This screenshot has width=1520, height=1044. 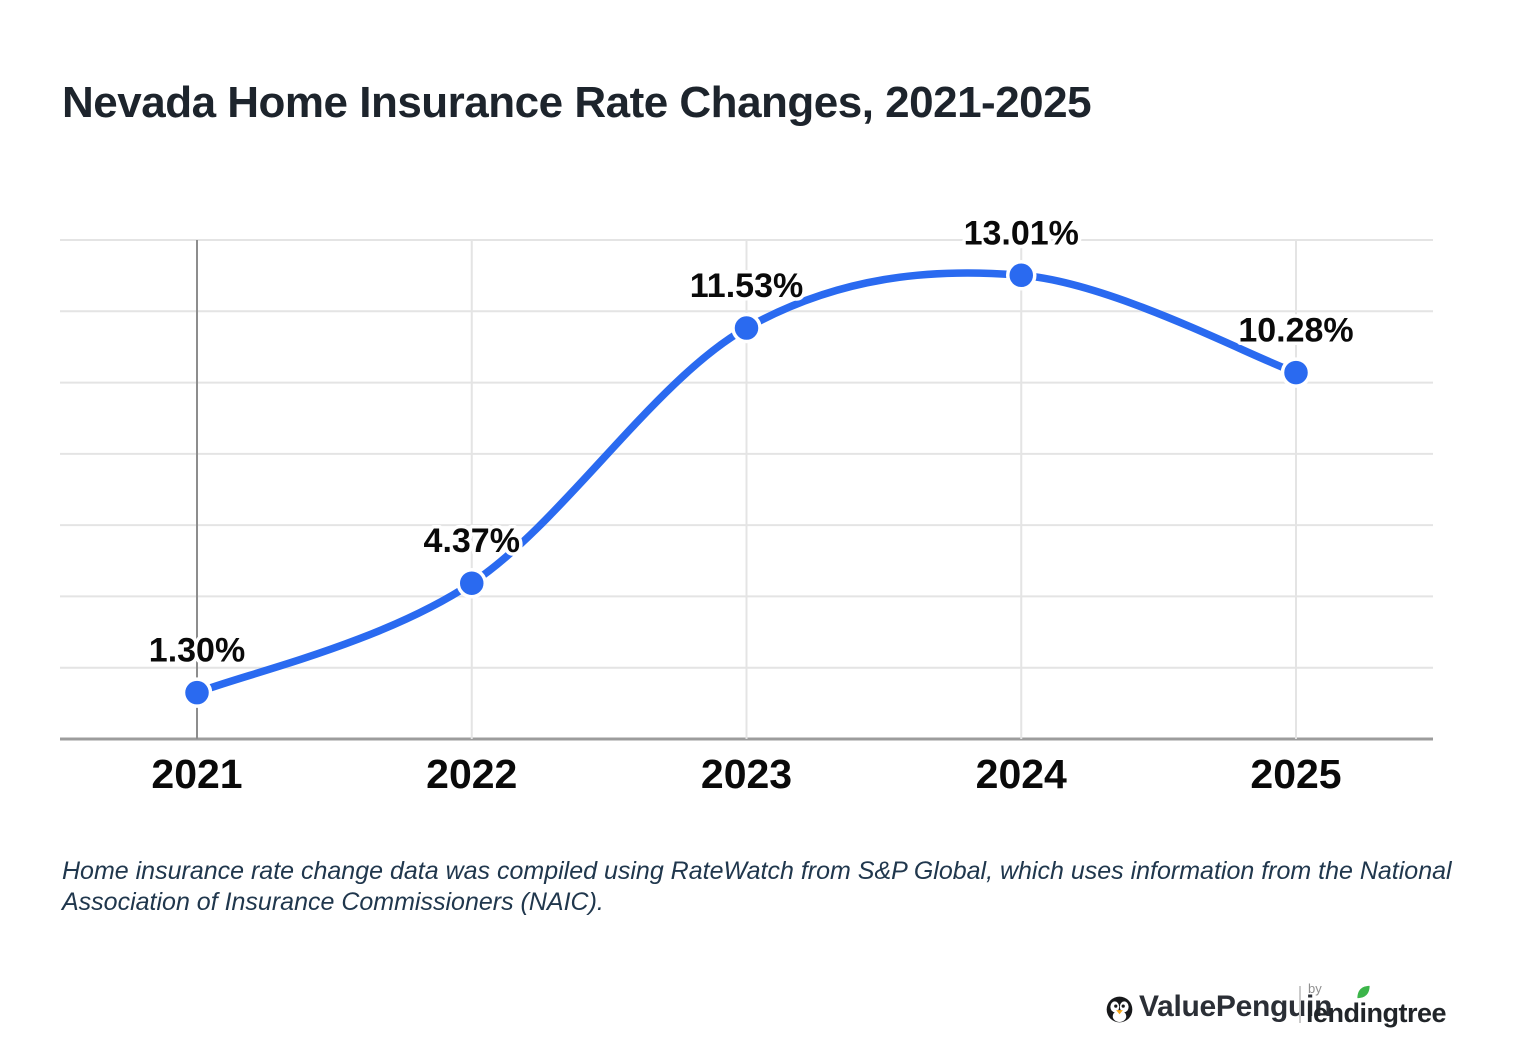 I want to click on x-axis-label: 2025, so click(x=1295, y=774).